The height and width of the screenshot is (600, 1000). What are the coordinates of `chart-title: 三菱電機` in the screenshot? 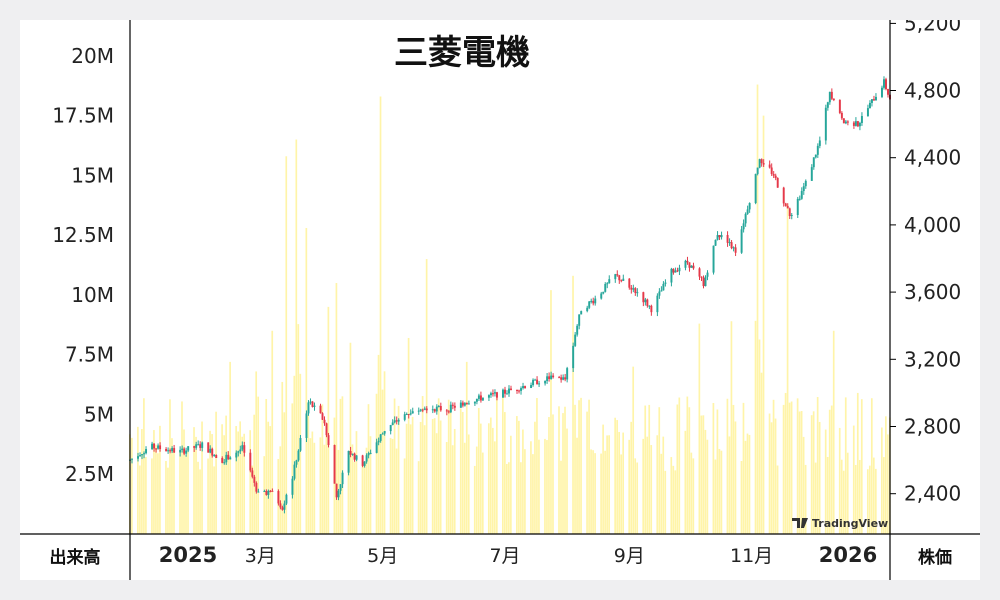 It's located at (462, 53).